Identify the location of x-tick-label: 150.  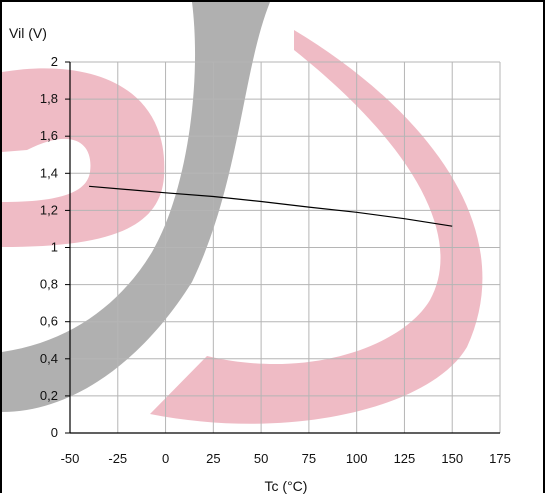
(452, 458).